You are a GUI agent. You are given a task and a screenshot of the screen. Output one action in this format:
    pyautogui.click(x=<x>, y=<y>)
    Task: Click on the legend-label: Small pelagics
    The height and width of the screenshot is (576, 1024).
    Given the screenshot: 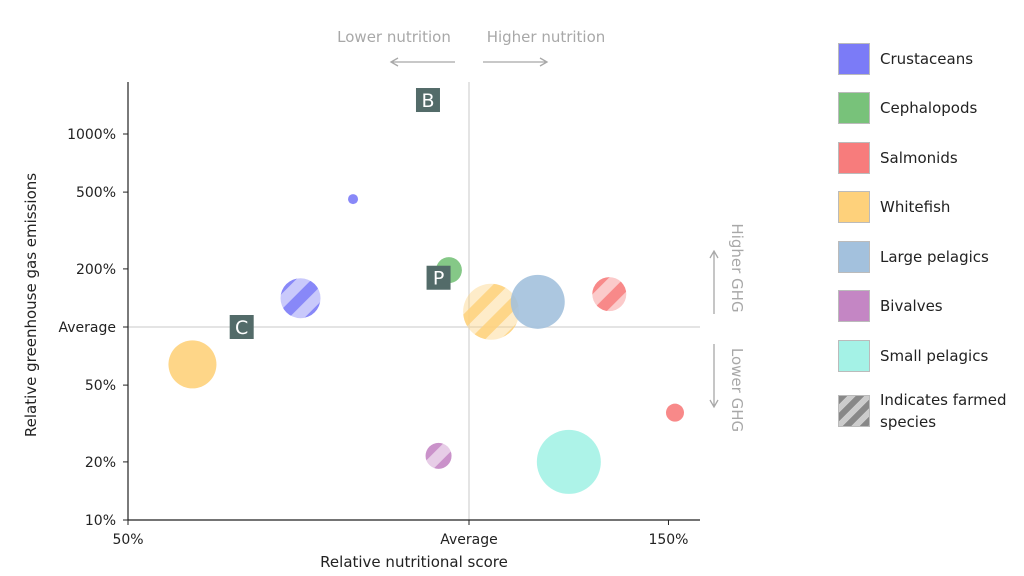 What is the action you would take?
    pyautogui.click(x=934, y=355)
    